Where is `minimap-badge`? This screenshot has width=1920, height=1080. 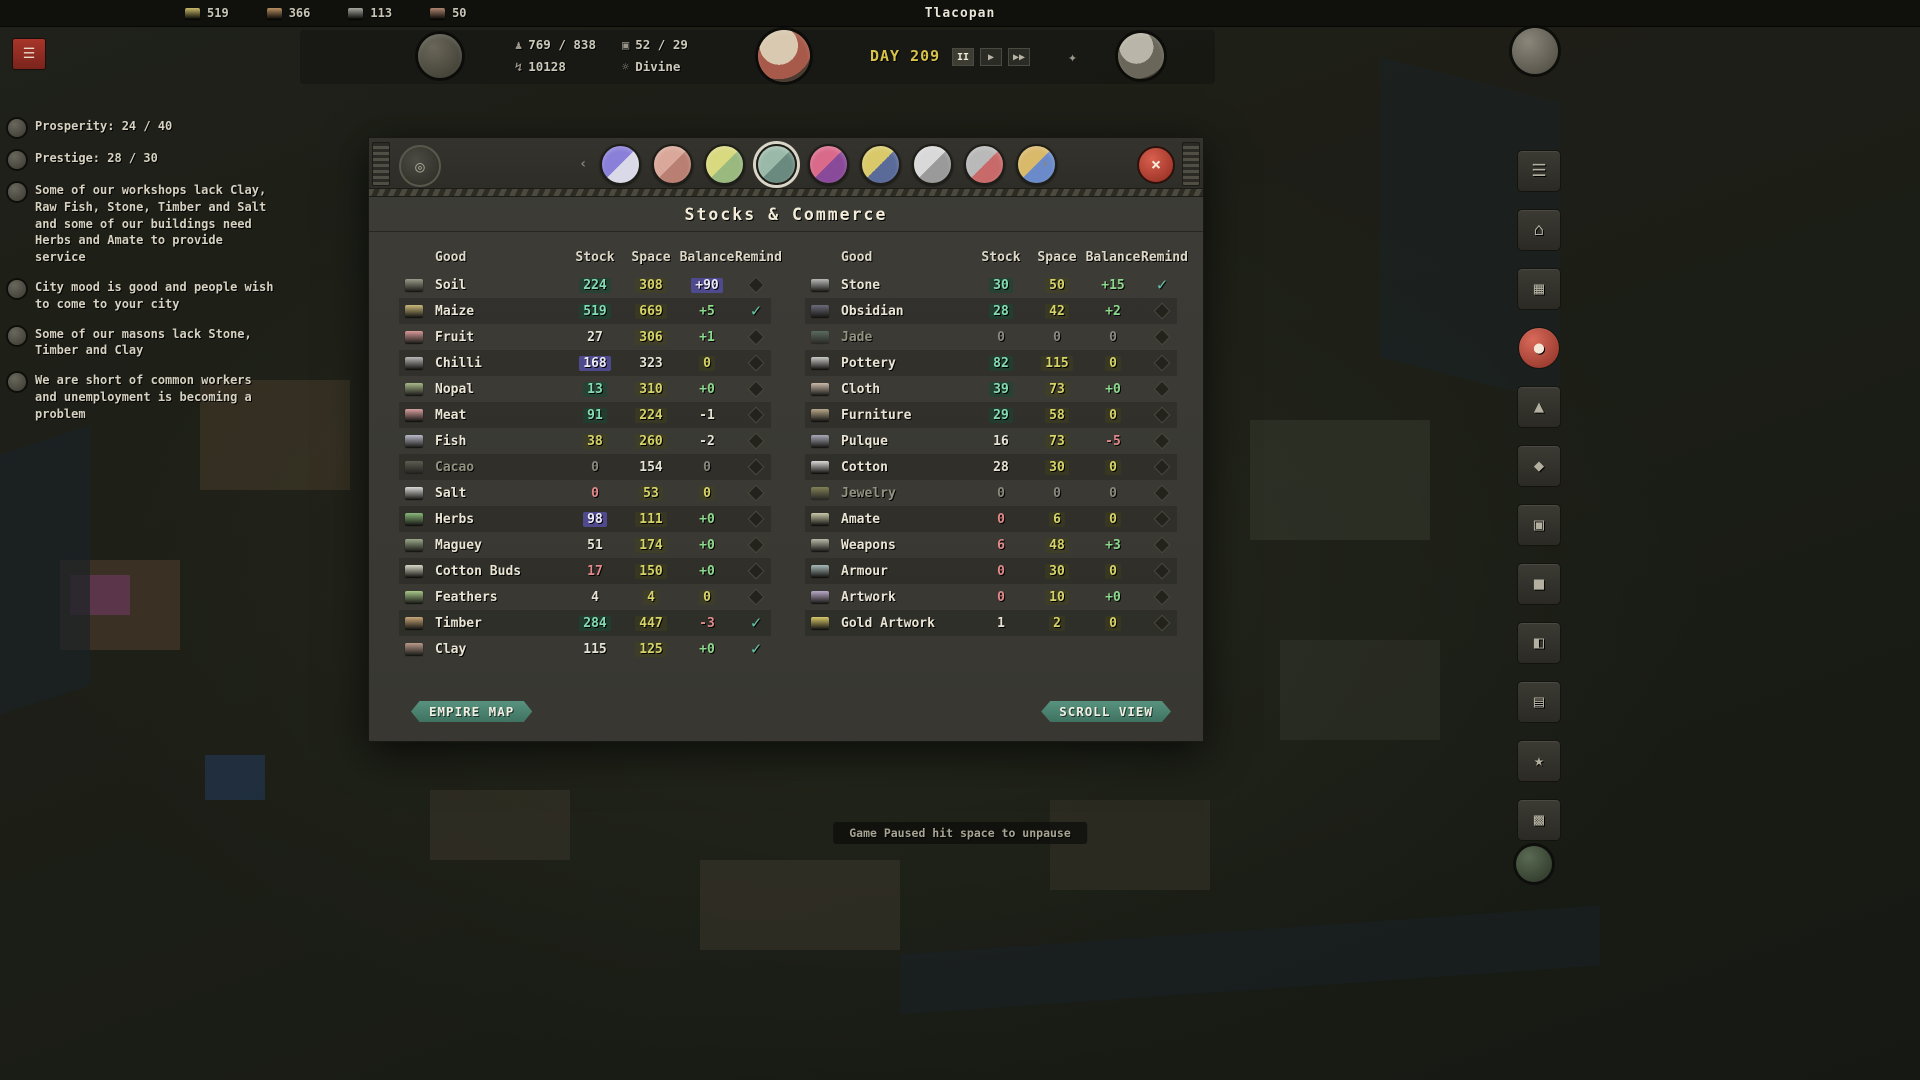
minimap-badge is located at coordinates (1535, 51).